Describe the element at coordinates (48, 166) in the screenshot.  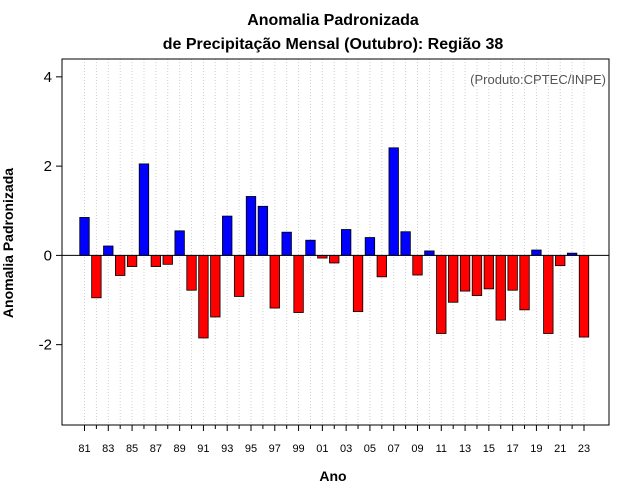
I see `y-tick-label: 2` at that location.